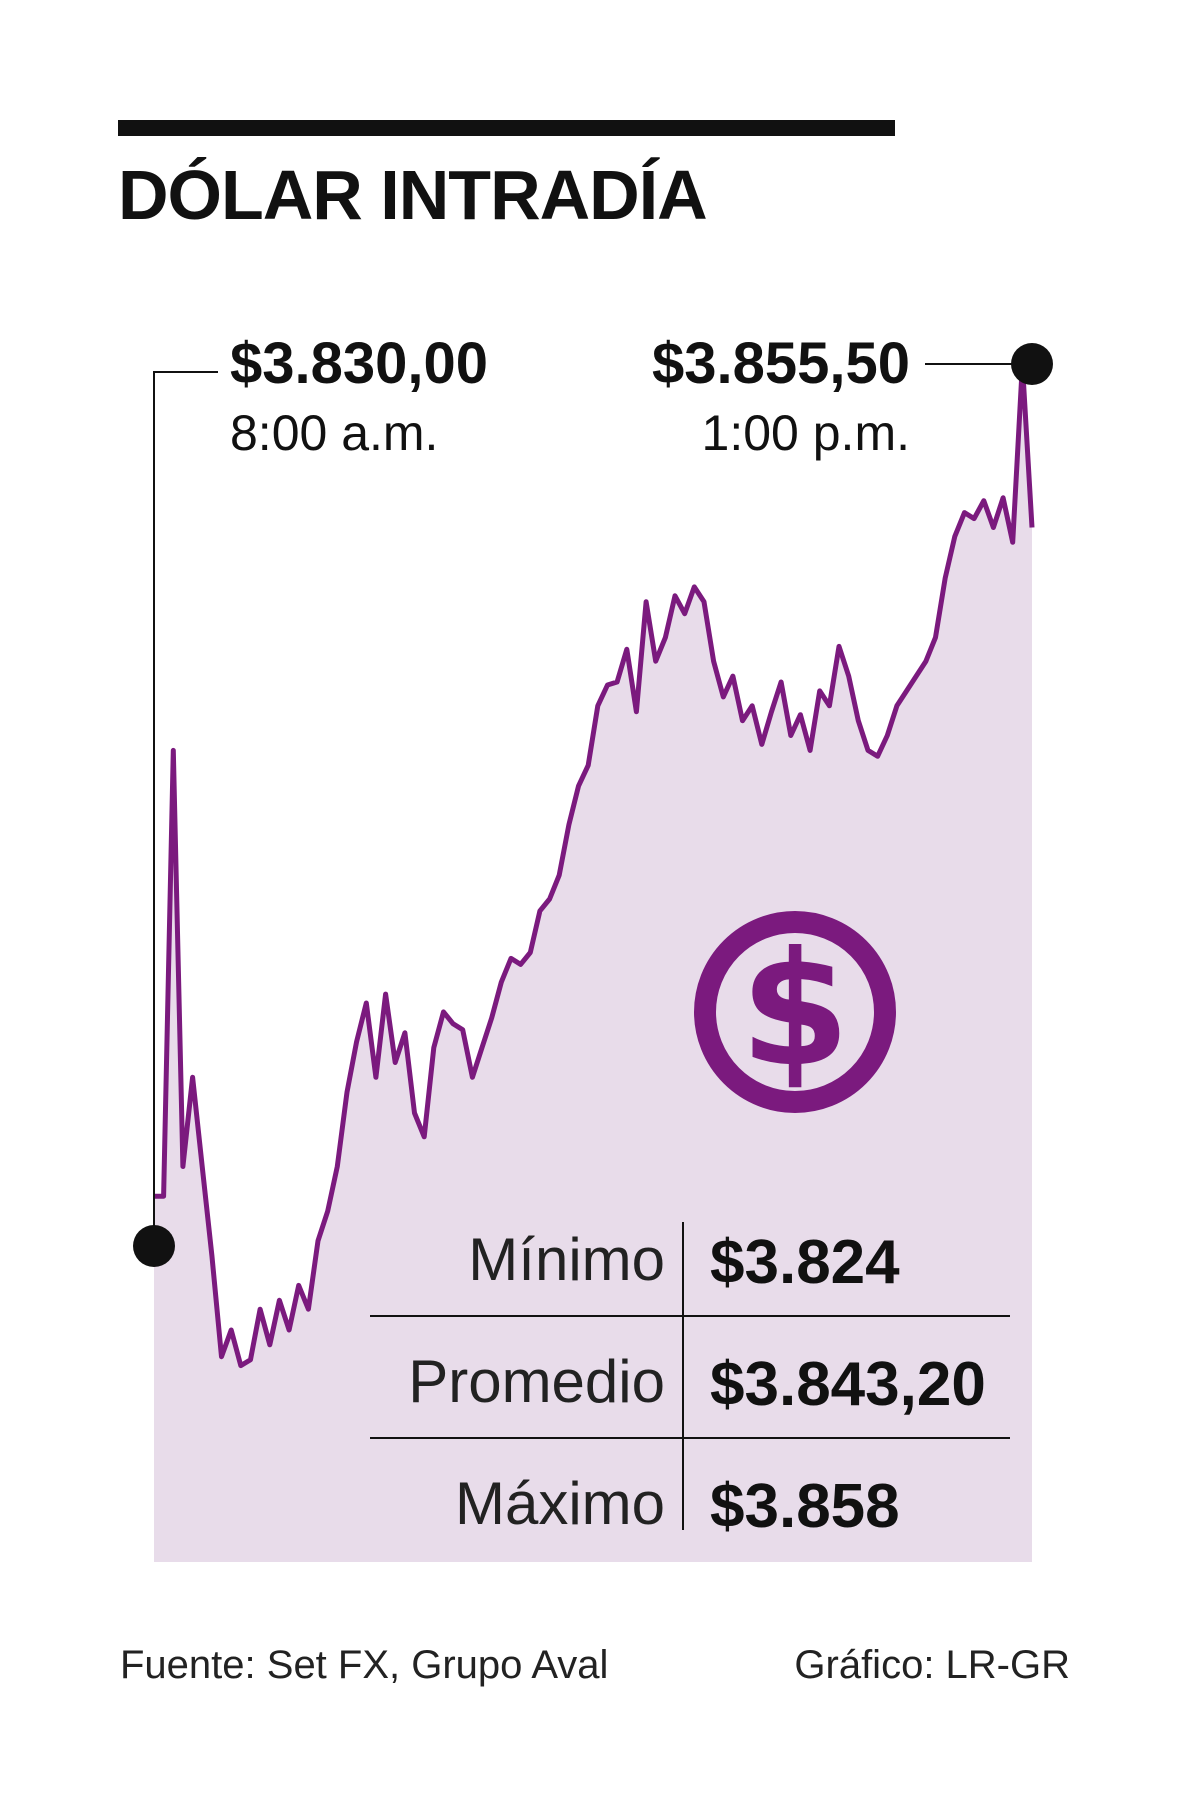  What do you see at coordinates (805, 1262) in the screenshot?
I see `stat-min-value: $3.824` at bounding box center [805, 1262].